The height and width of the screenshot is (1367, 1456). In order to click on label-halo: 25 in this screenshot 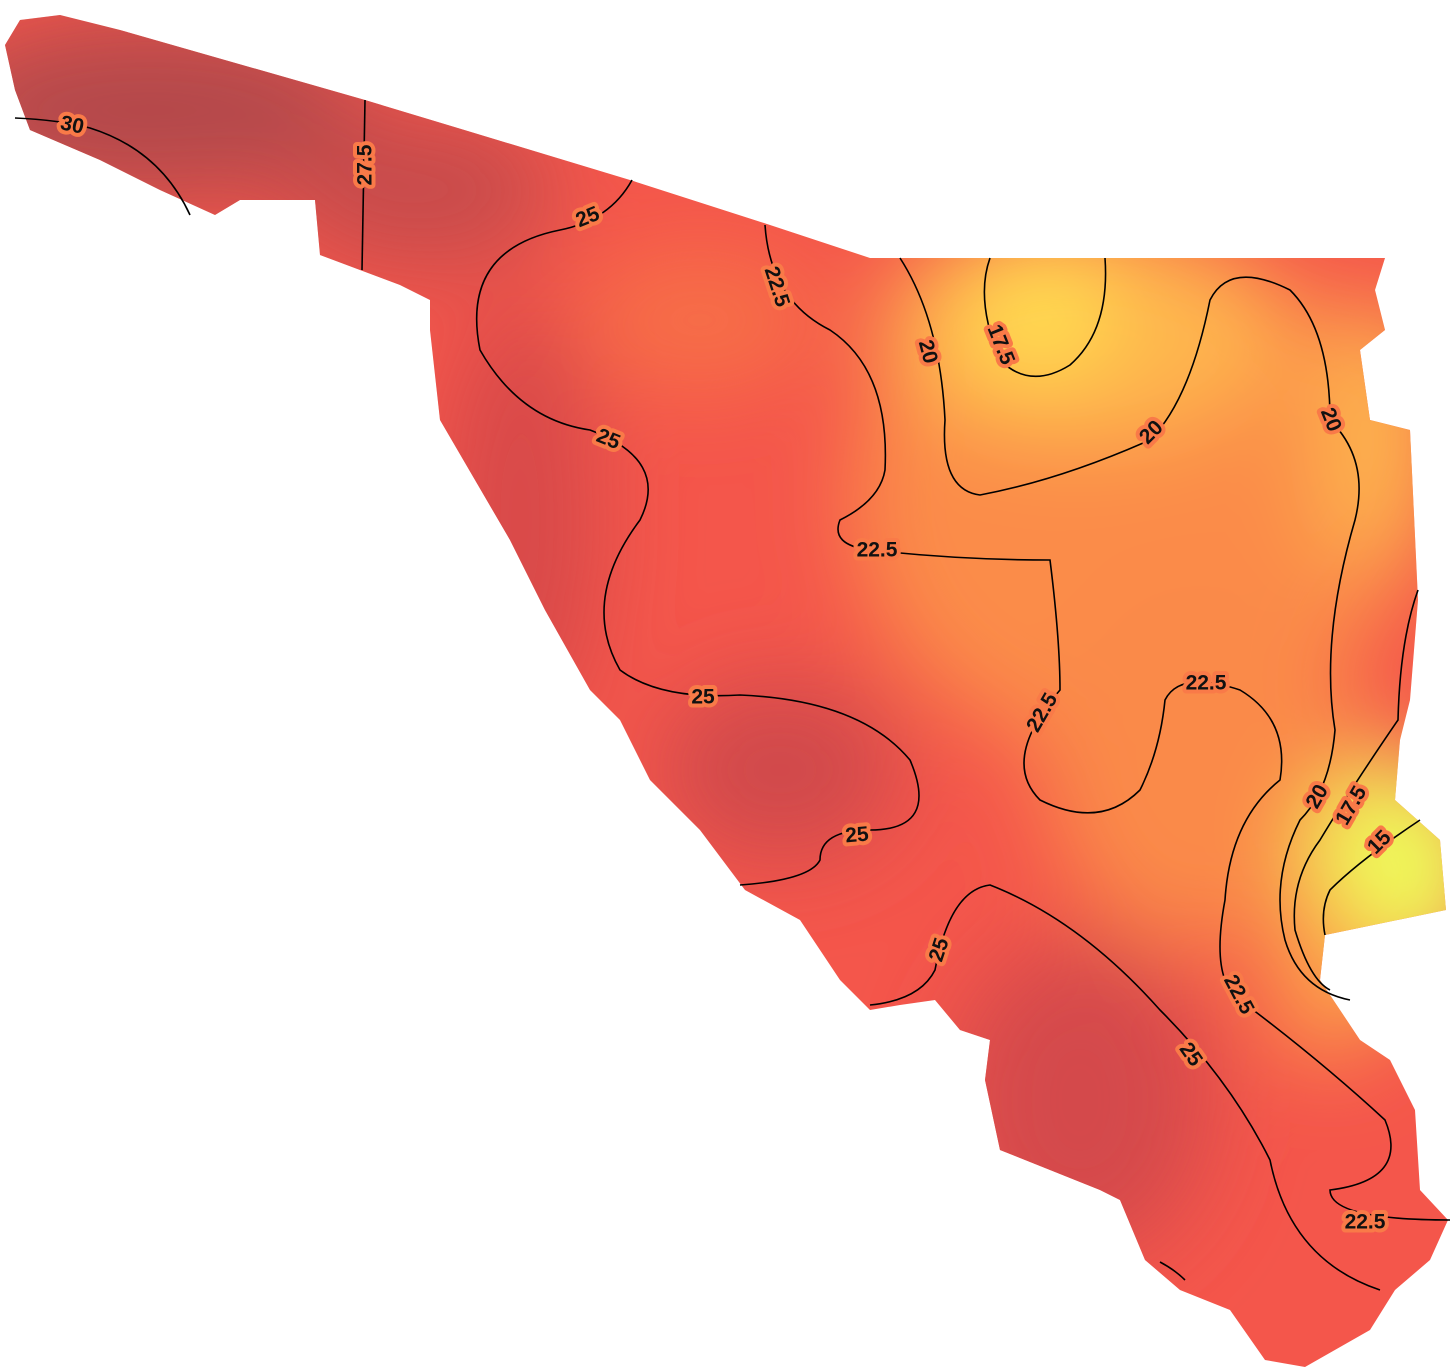, I will do `click(703, 697)`.